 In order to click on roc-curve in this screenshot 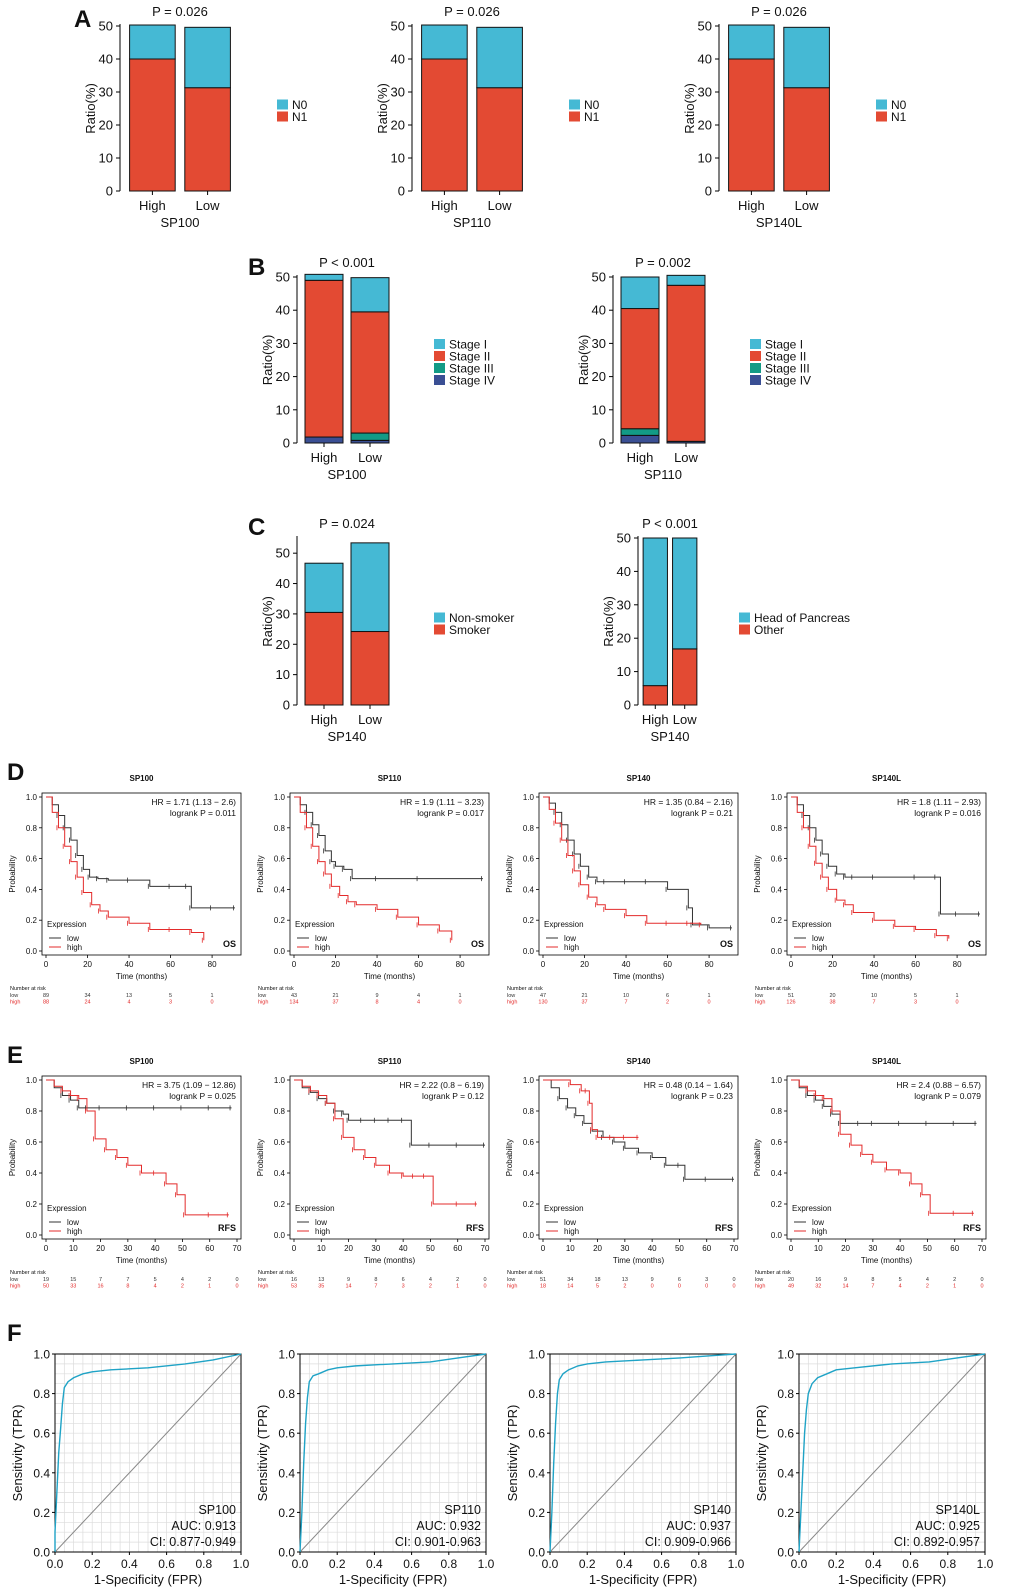, I will do `click(892, 1453)`.